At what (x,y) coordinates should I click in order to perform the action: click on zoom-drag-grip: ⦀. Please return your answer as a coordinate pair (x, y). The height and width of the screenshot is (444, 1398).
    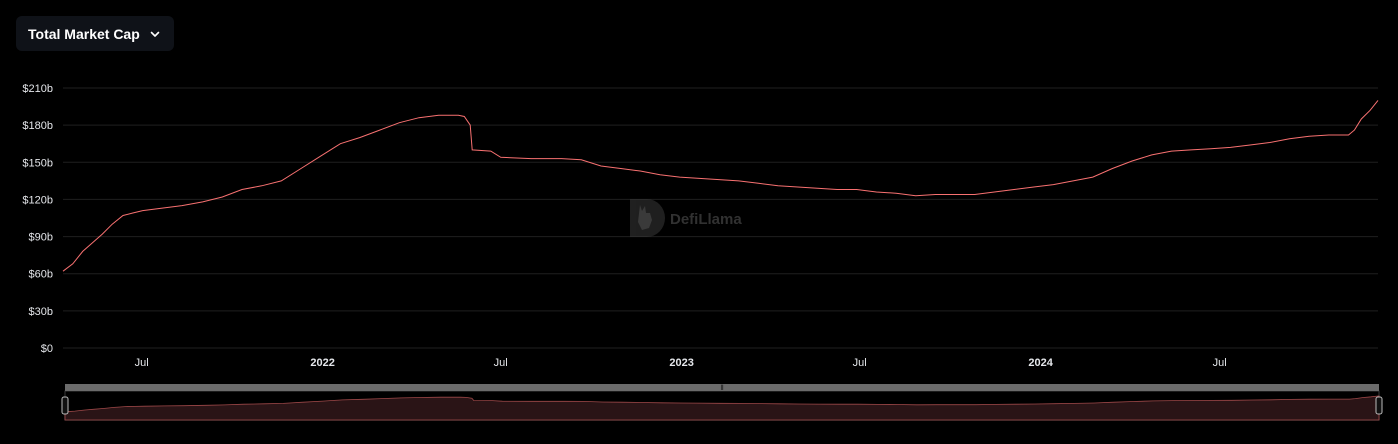
    Looking at the image, I should click on (721, 388).